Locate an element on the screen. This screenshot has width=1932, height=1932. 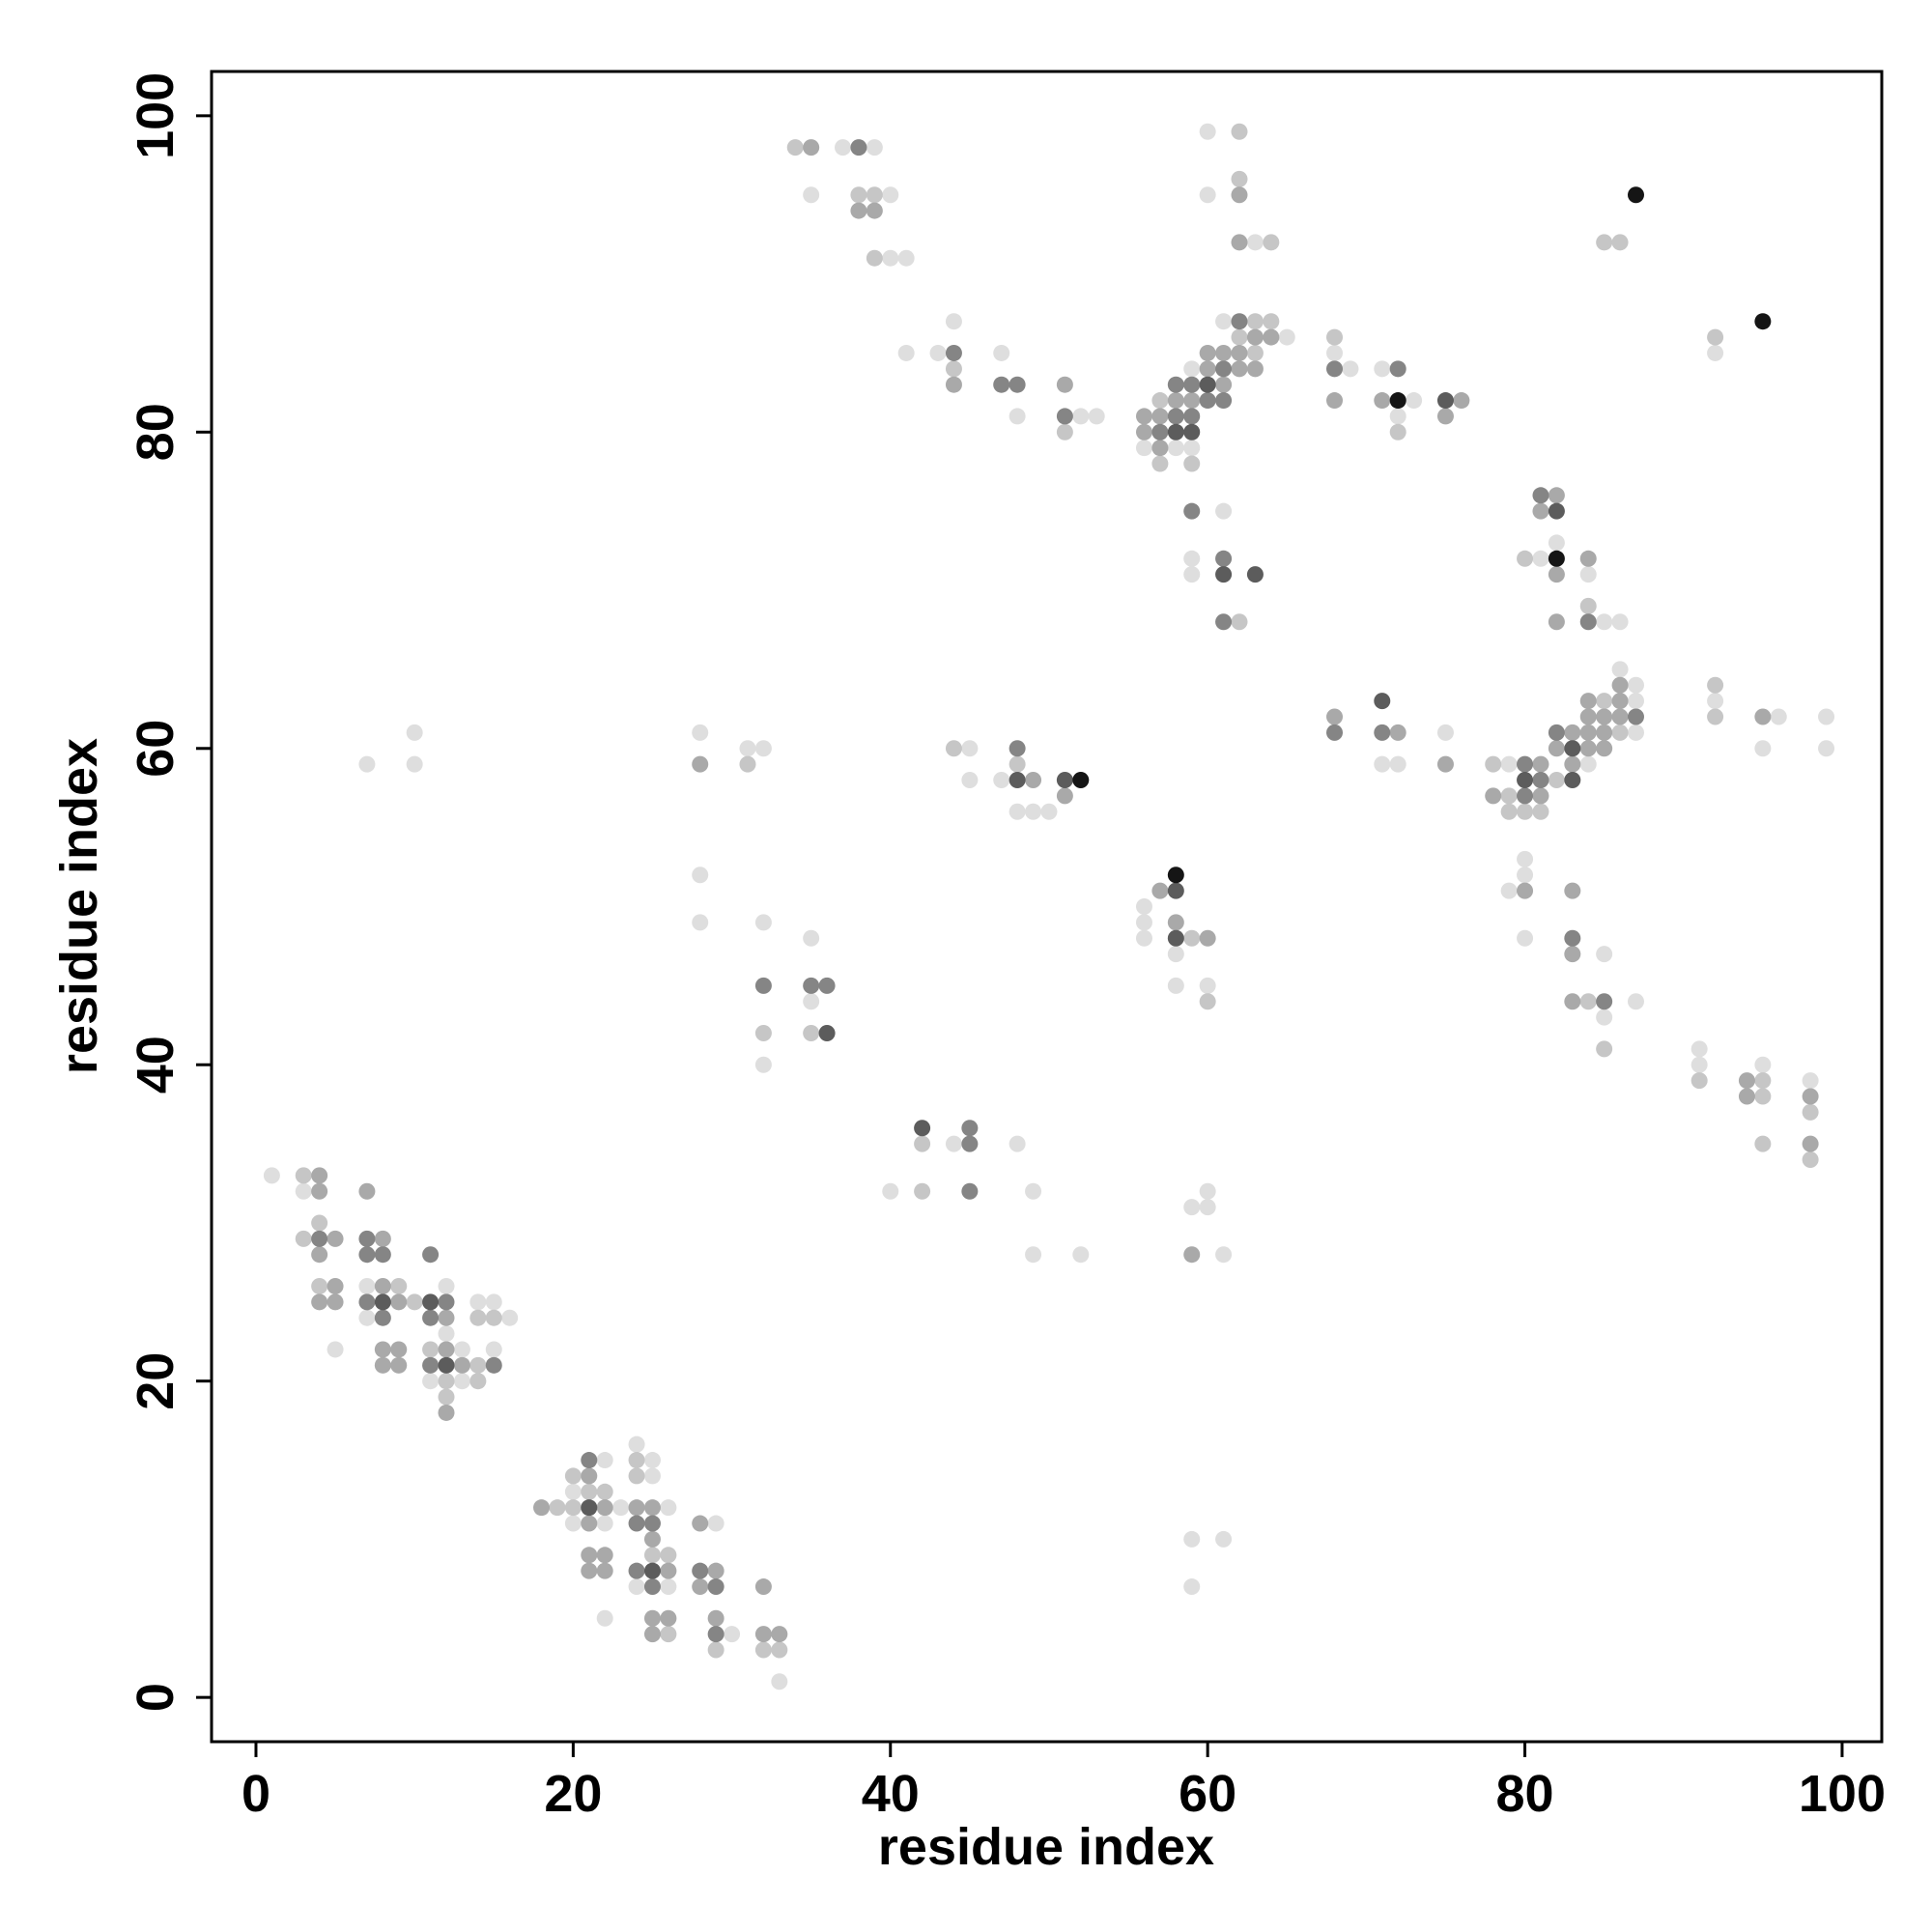
x-tick-label: 60 is located at coordinates (1207, 1794).